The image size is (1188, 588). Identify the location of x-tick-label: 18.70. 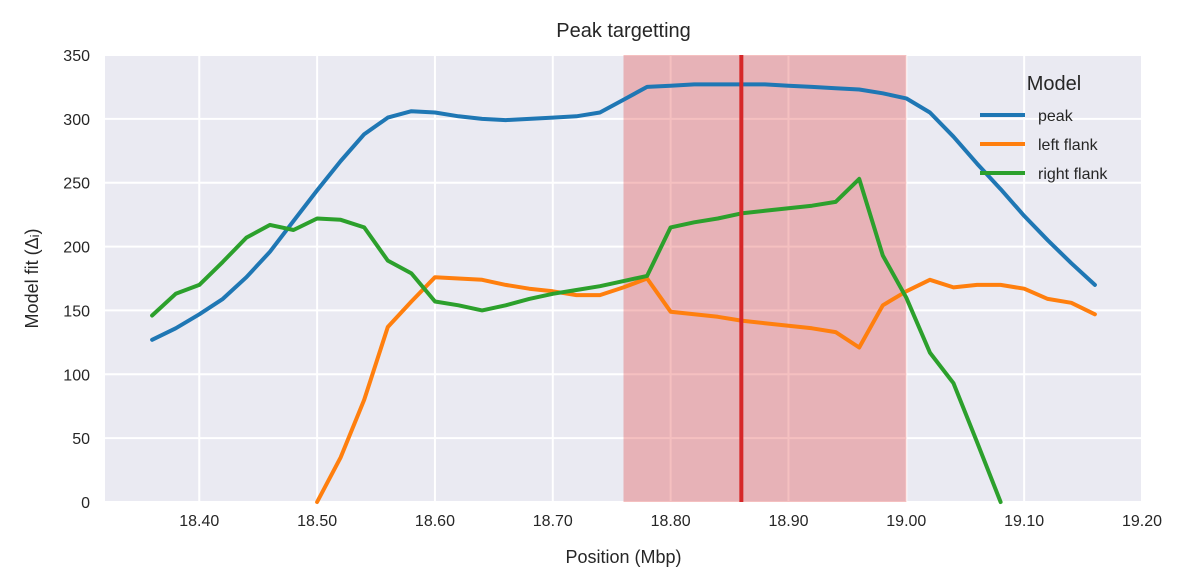
(553, 521).